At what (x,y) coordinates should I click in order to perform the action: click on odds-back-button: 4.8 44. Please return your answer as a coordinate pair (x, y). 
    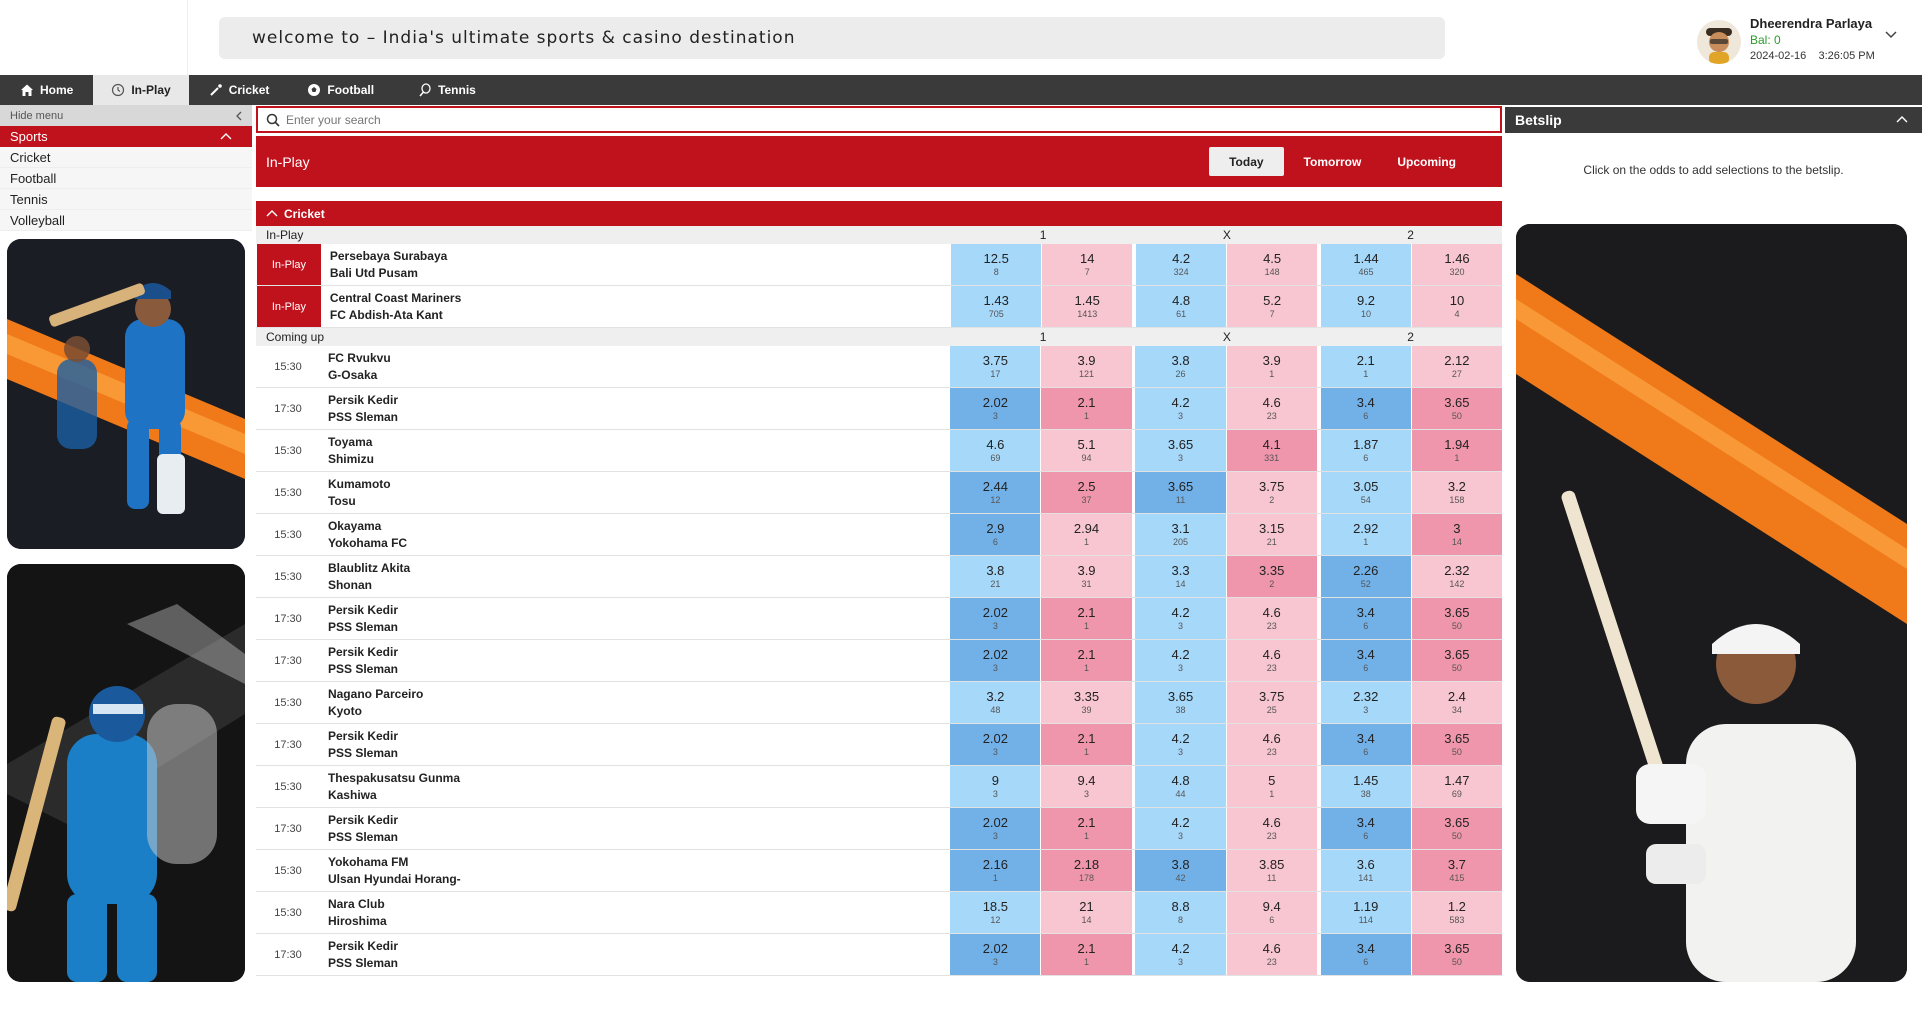
    Looking at the image, I should click on (1180, 786).